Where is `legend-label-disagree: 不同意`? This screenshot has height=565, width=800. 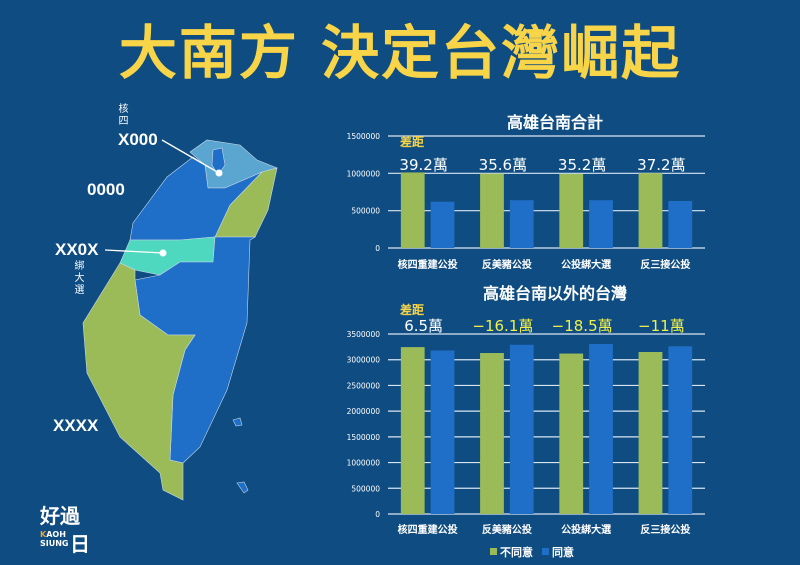 legend-label-disagree: 不同意 is located at coordinates (516, 552).